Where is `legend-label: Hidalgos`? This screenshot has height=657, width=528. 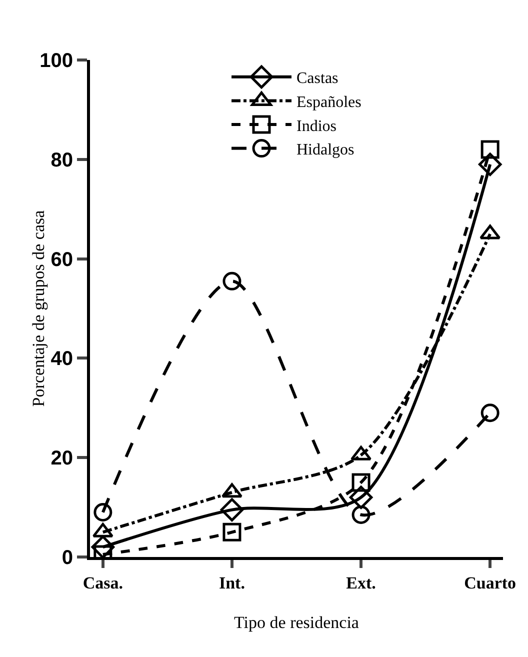
legend-label: Hidalgos is located at coordinates (325, 150).